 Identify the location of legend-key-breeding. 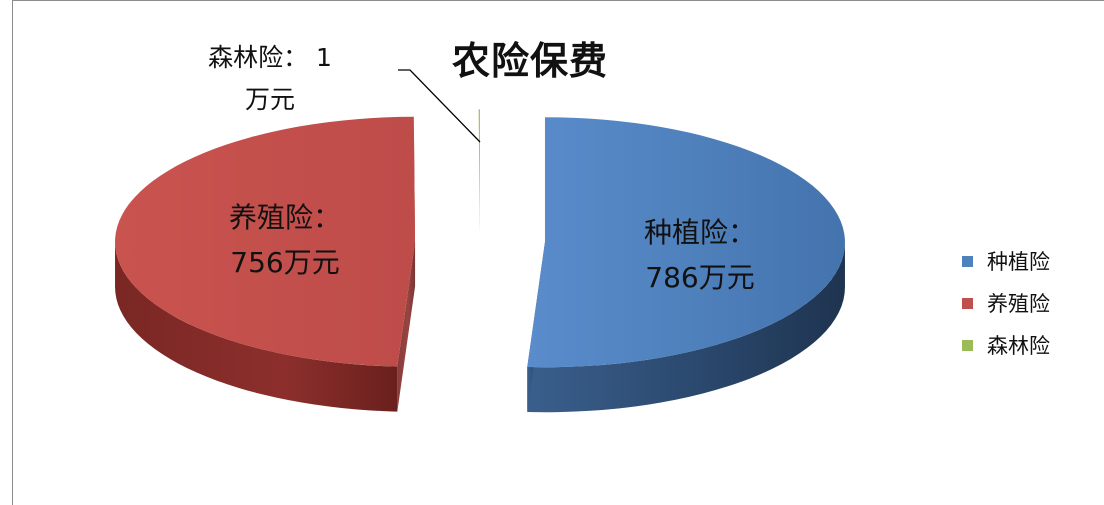
(967, 303).